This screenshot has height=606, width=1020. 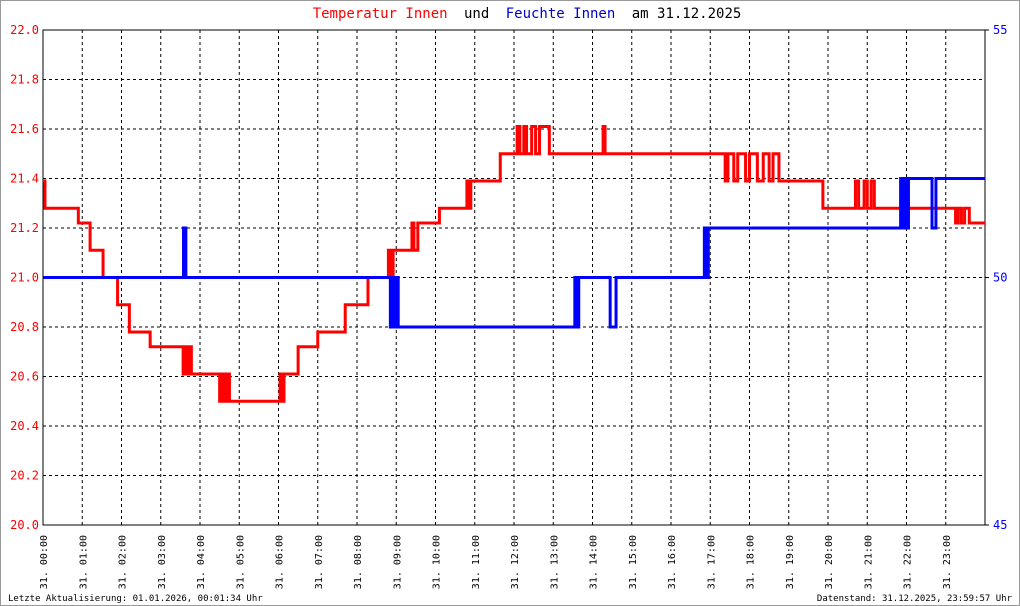 I want to click on y-tick-label: 20.6, so click(x=24, y=377).